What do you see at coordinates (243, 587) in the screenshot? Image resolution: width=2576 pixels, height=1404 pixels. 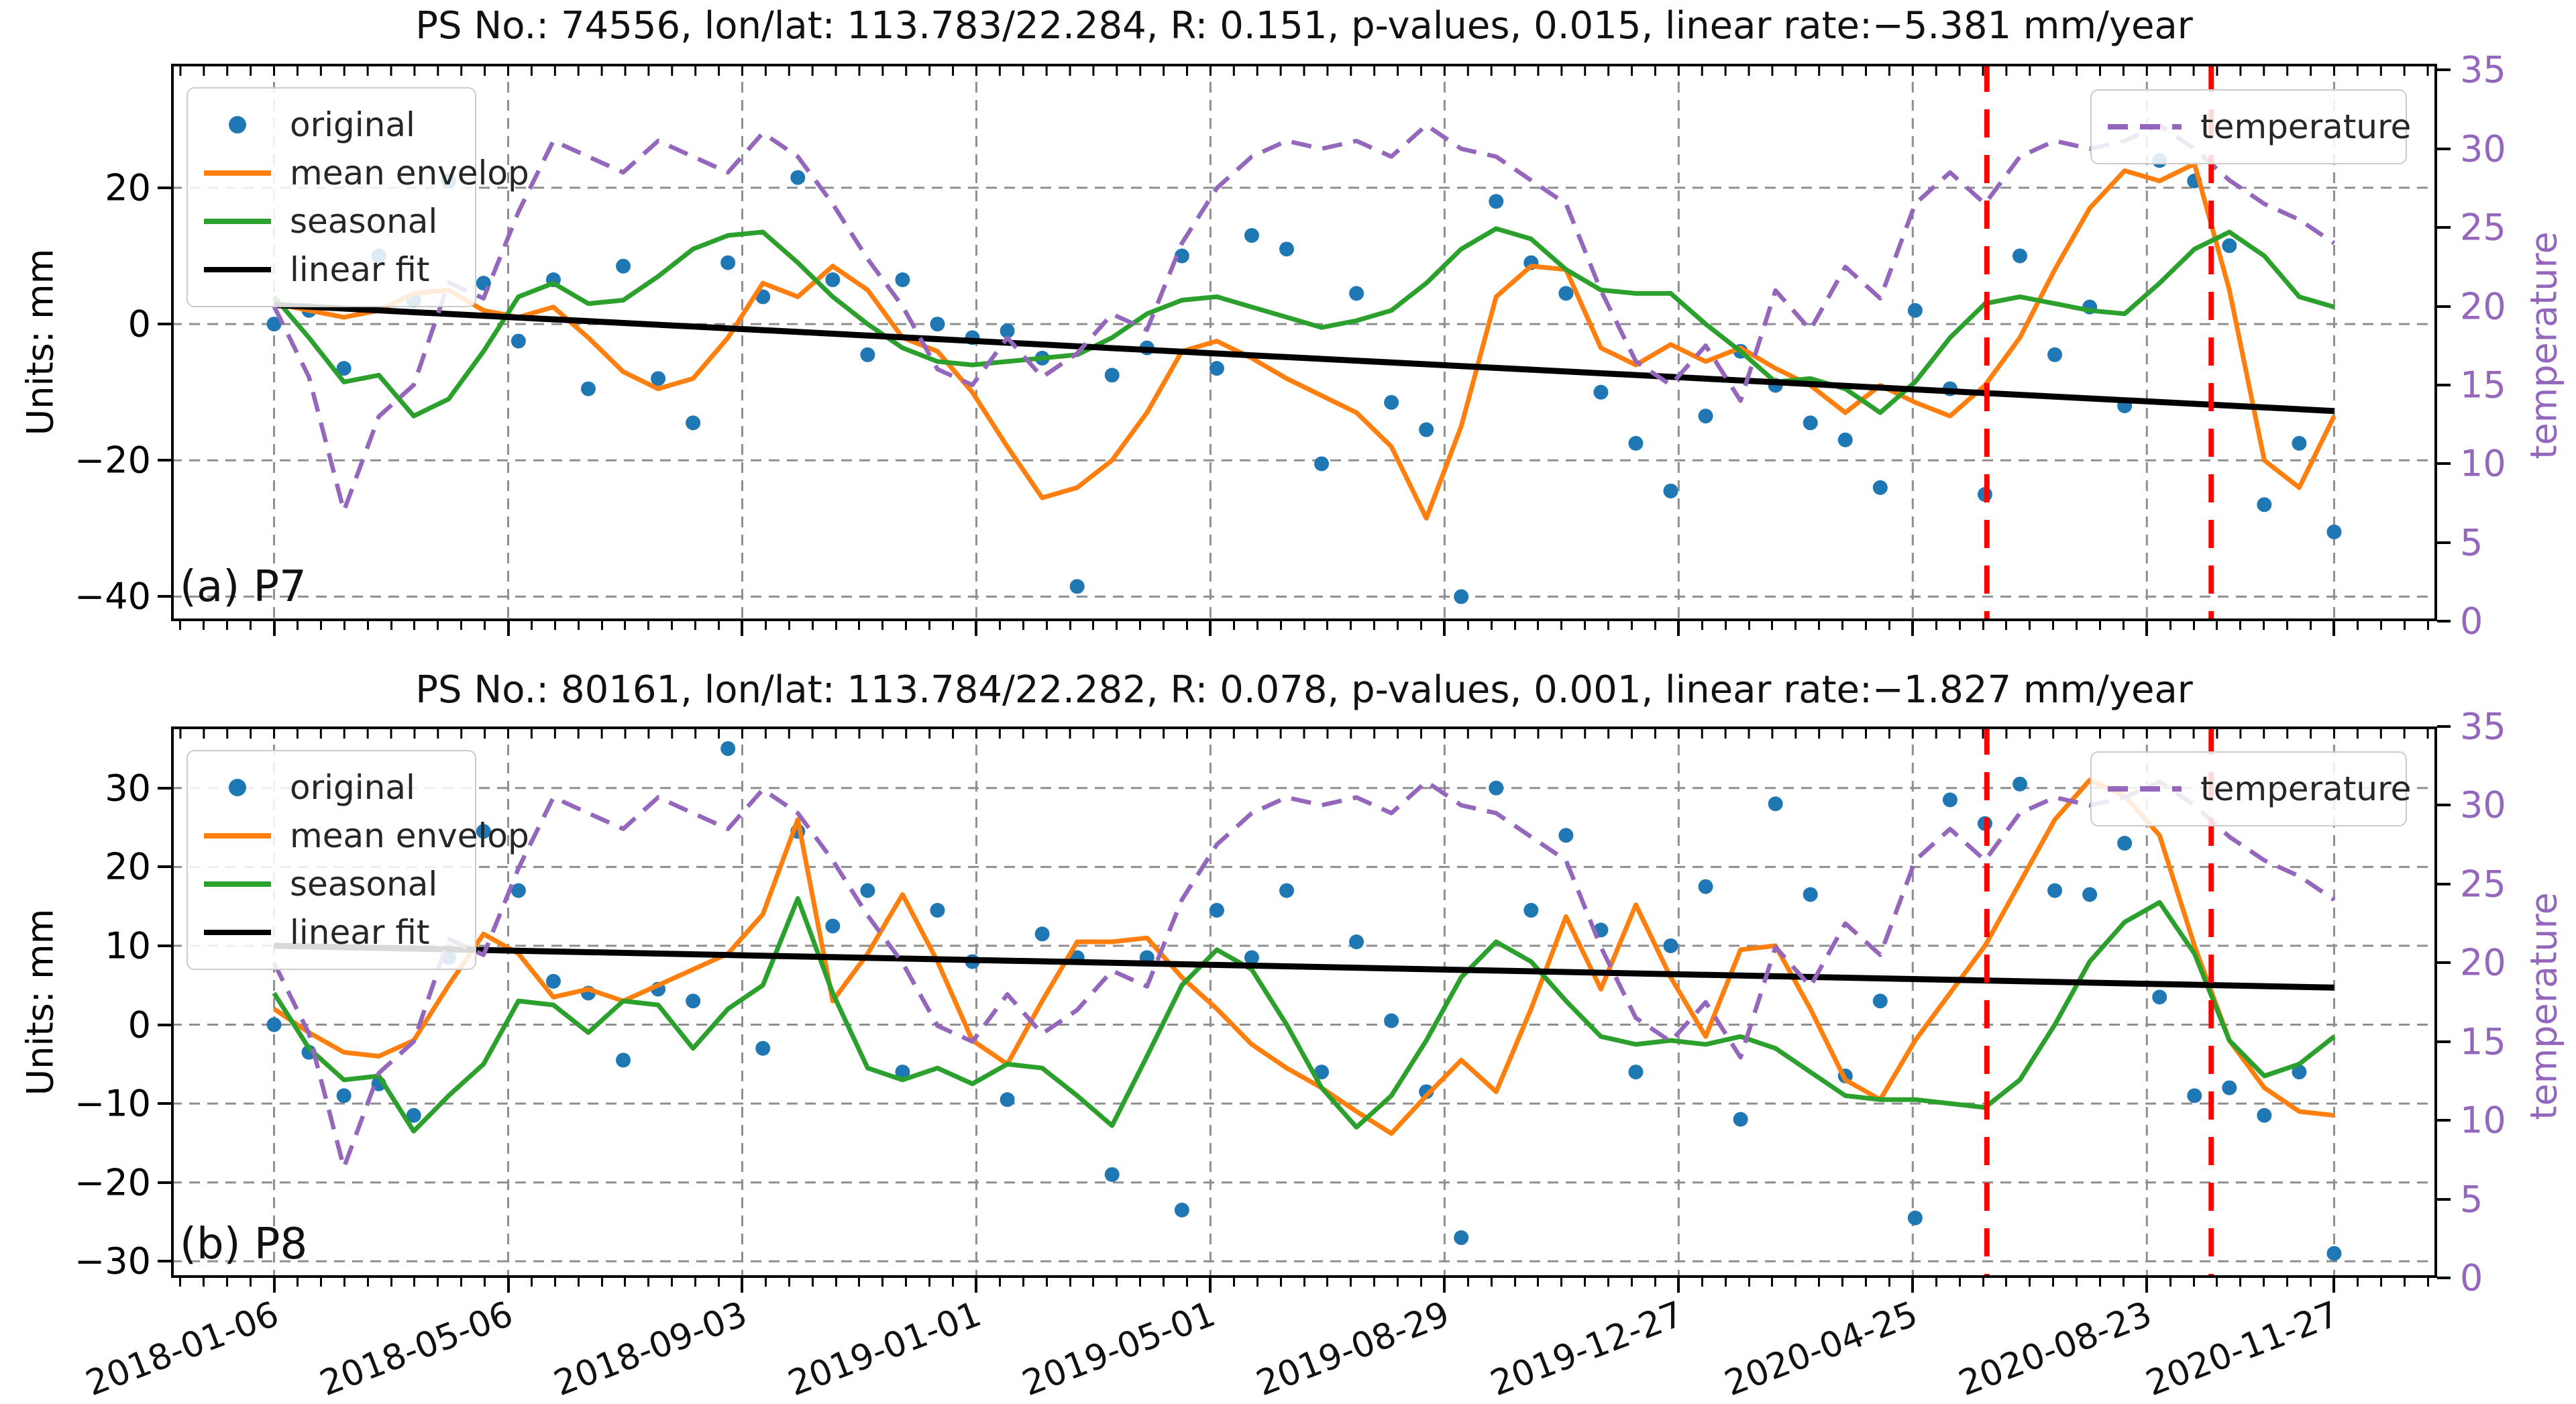 I see `panel-a-label: (a) P7` at bounding box center [243, 587].